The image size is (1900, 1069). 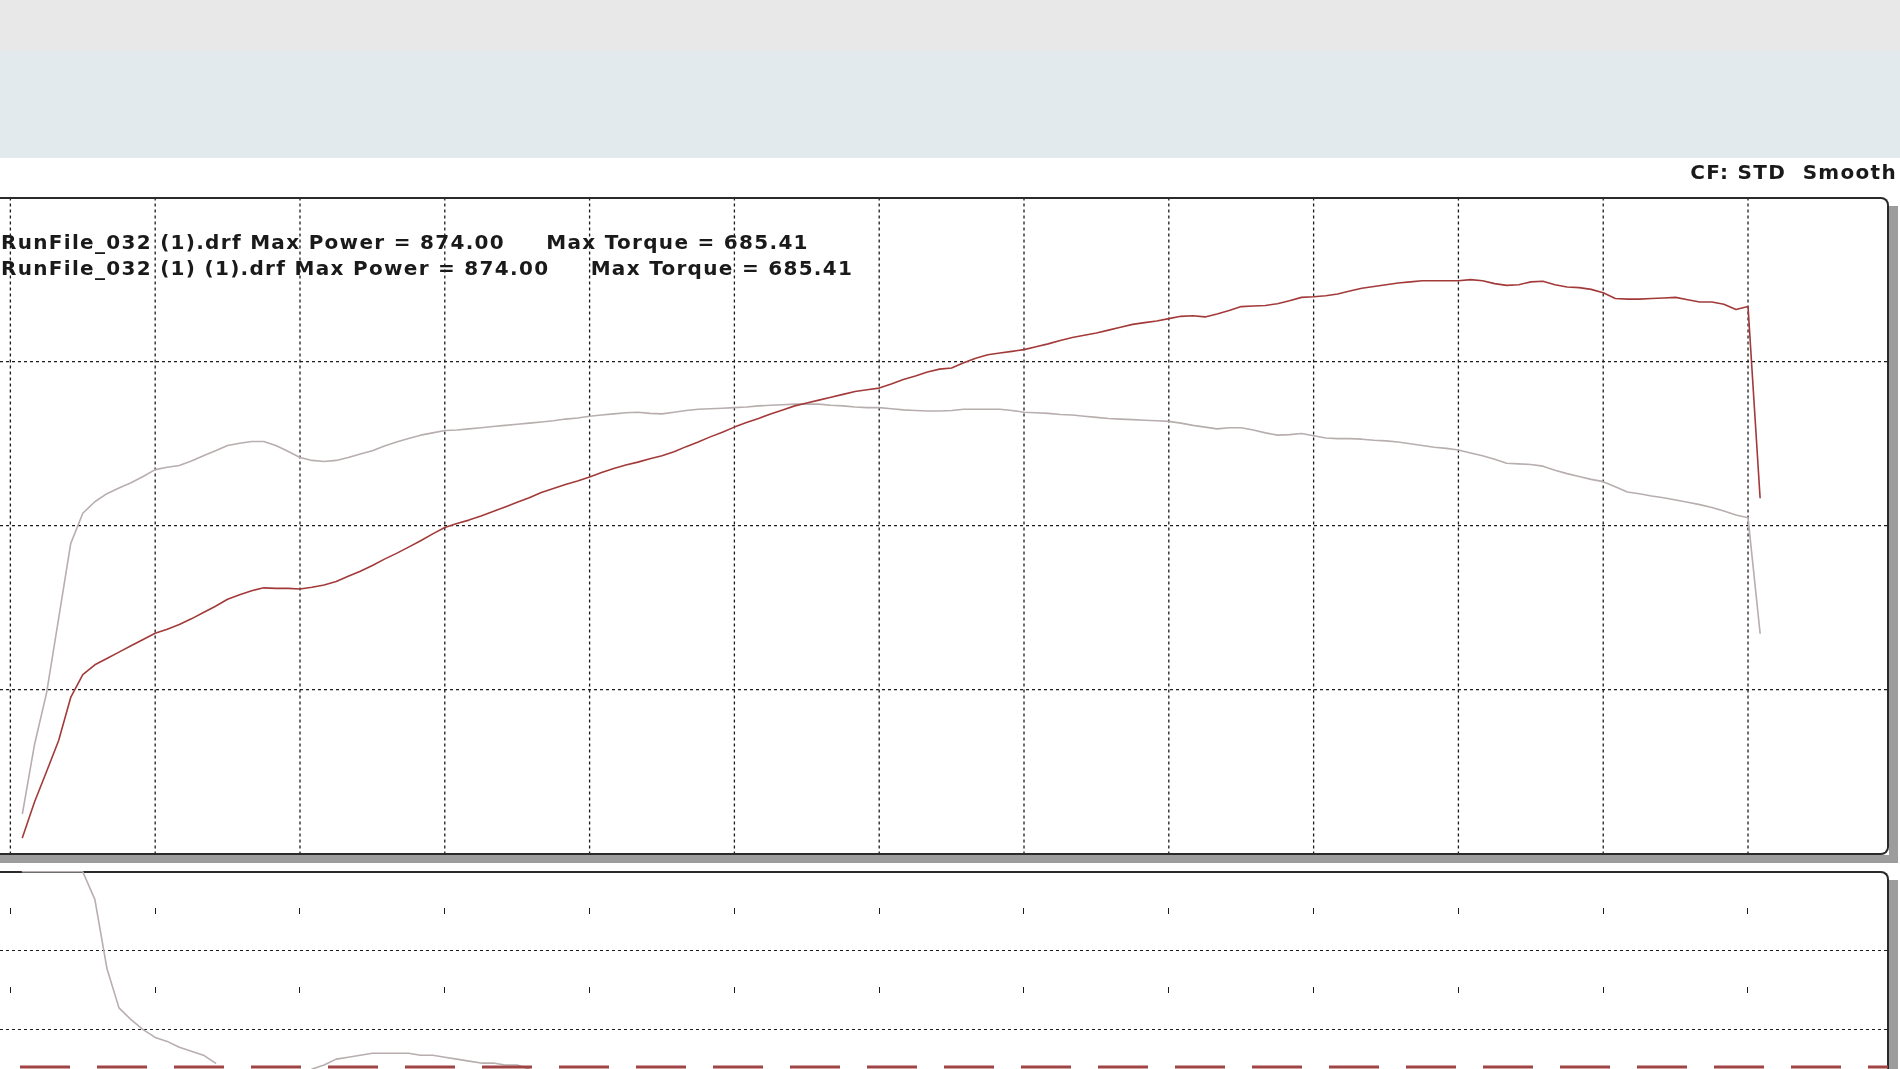 What do you see at coordinates (405, 242) in the screenshot?
I see `text: RunFile_032 (1).drf Max Power = 874.00 Max Torque = 685.41` at bounding box center [405, 242].